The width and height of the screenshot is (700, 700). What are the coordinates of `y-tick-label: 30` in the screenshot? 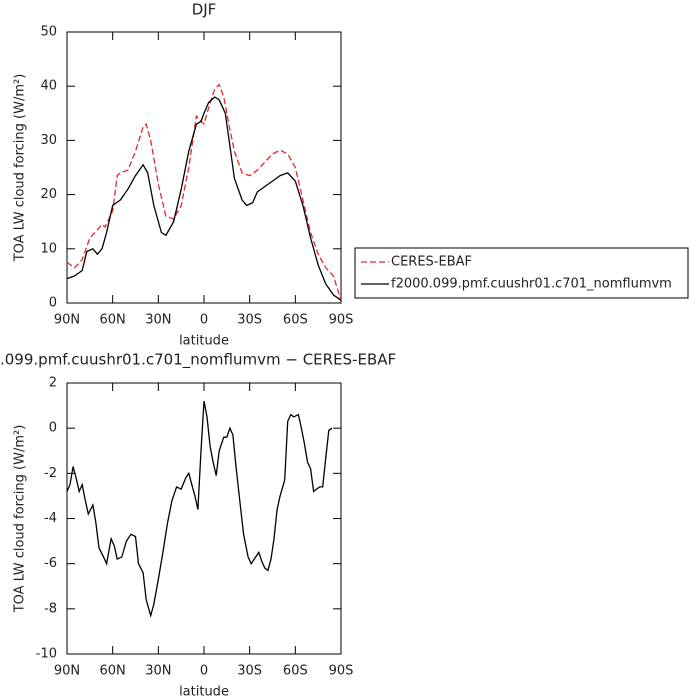 It's located at (48, 140).